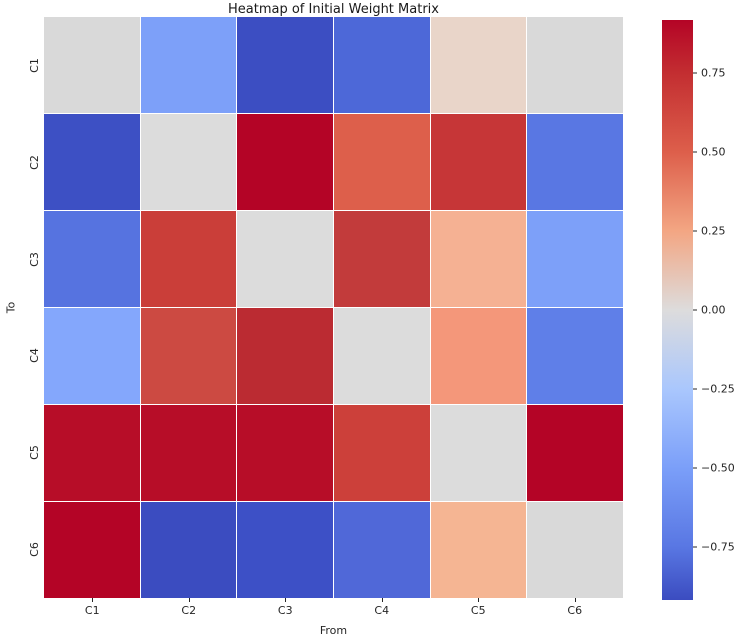  Describe the element at coordinates (36, 65) in the screenshot. I see `y-tick-label: C1` at that location.